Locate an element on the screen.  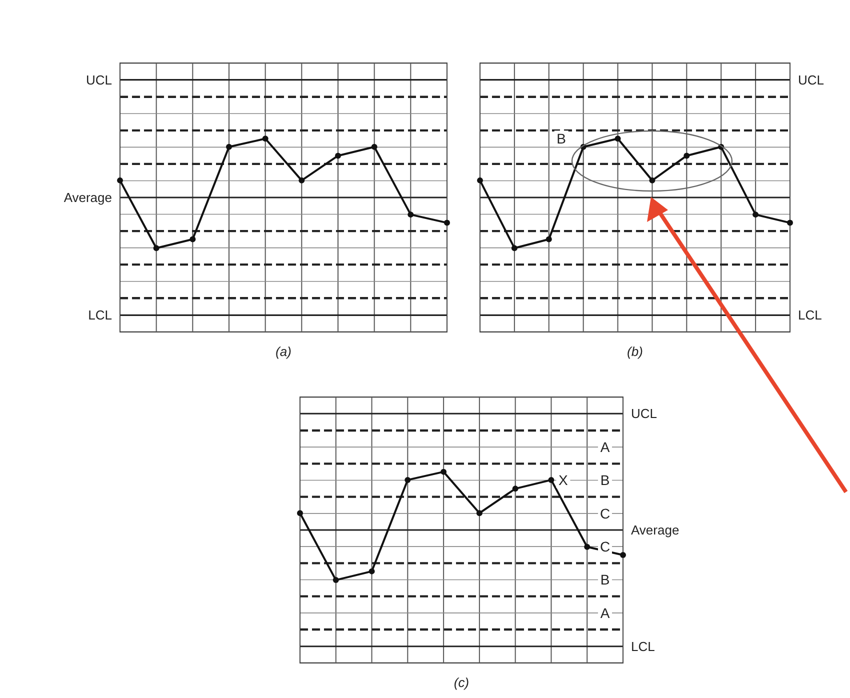
x-axis-title: (a) is located at coordinates (284, 351).